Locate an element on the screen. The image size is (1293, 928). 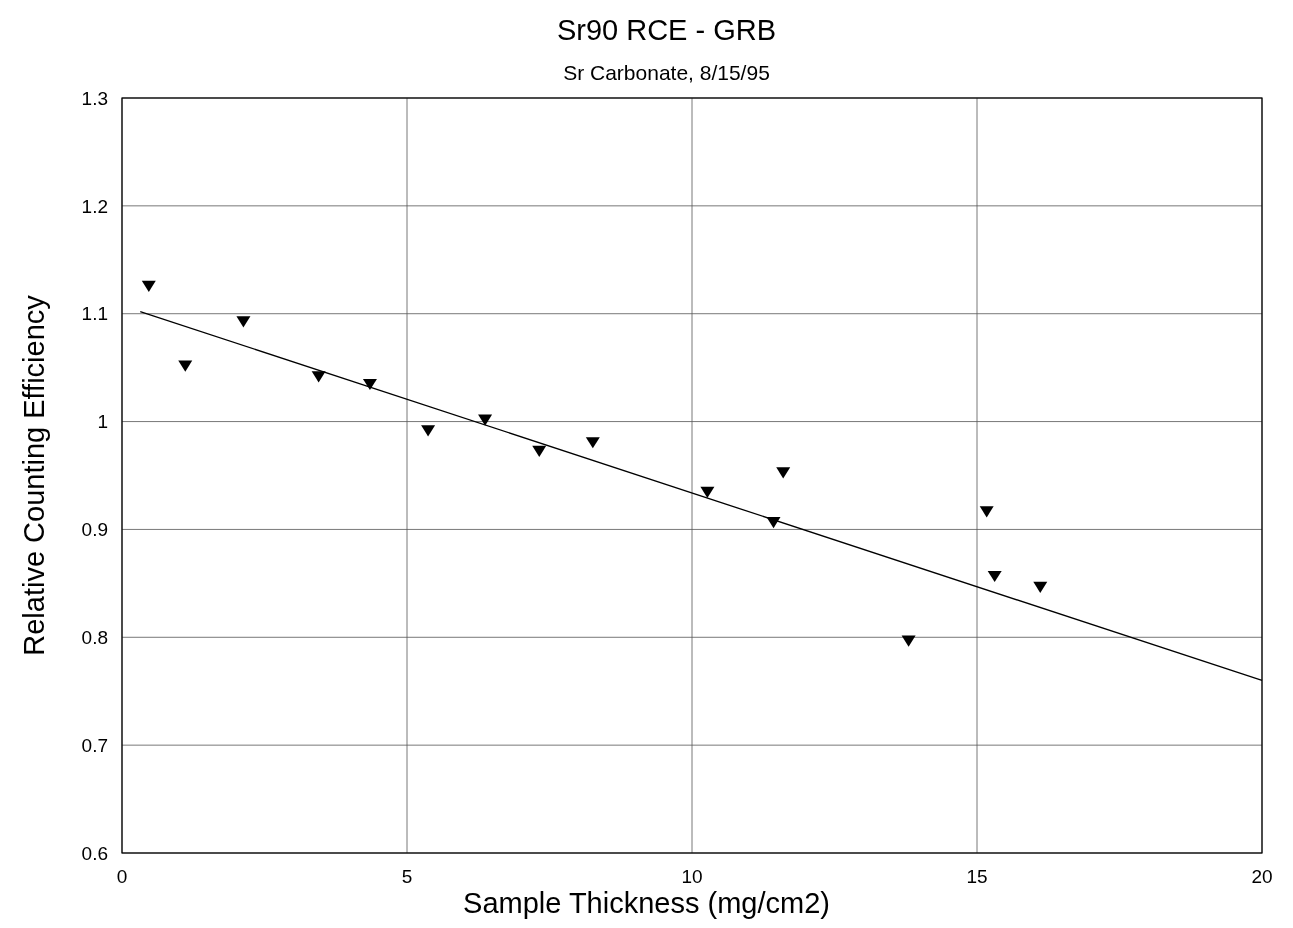
y-axis-title: Relative Counting Efficiency is located at coordinates (34, 475).